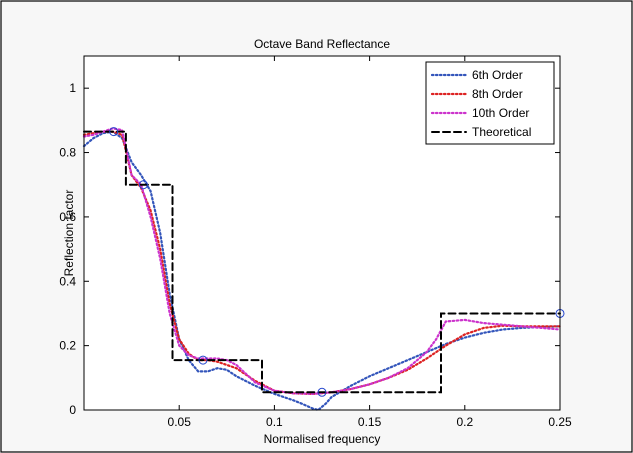 The height and width of the screenshot is (453, 633). Describe the element at coordinates (560, 422) in the screenshot. I see `x-tick-label: 0.25` at that location.